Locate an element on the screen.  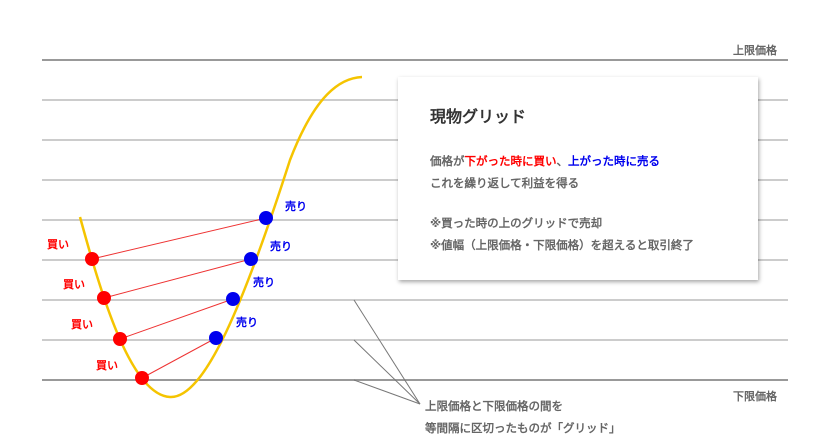
lower-limit-label: 下限価格 is located at coordinates (755, 396).